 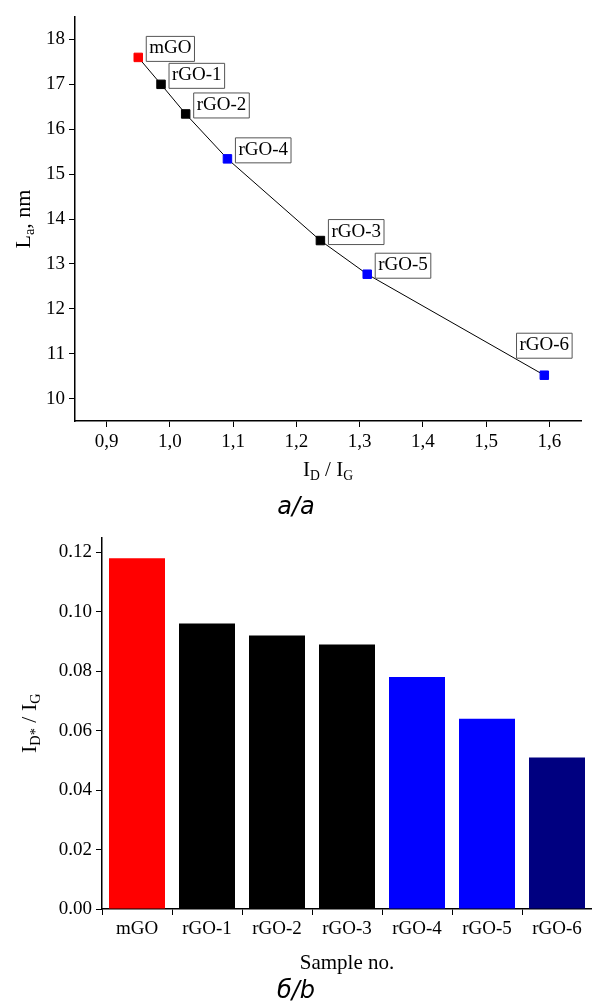 I want to click on x-tick-label: rGO-4, so click(x=417, y=928).